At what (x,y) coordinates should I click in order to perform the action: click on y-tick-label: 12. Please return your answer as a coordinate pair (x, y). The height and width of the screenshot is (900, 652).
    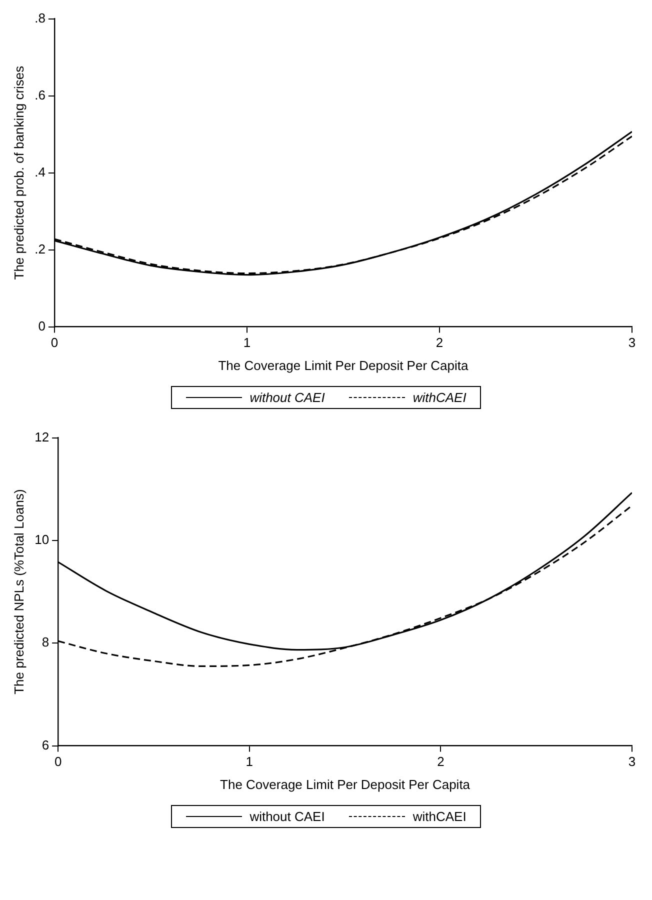
    Looking at the image, I should click on (42, 436).